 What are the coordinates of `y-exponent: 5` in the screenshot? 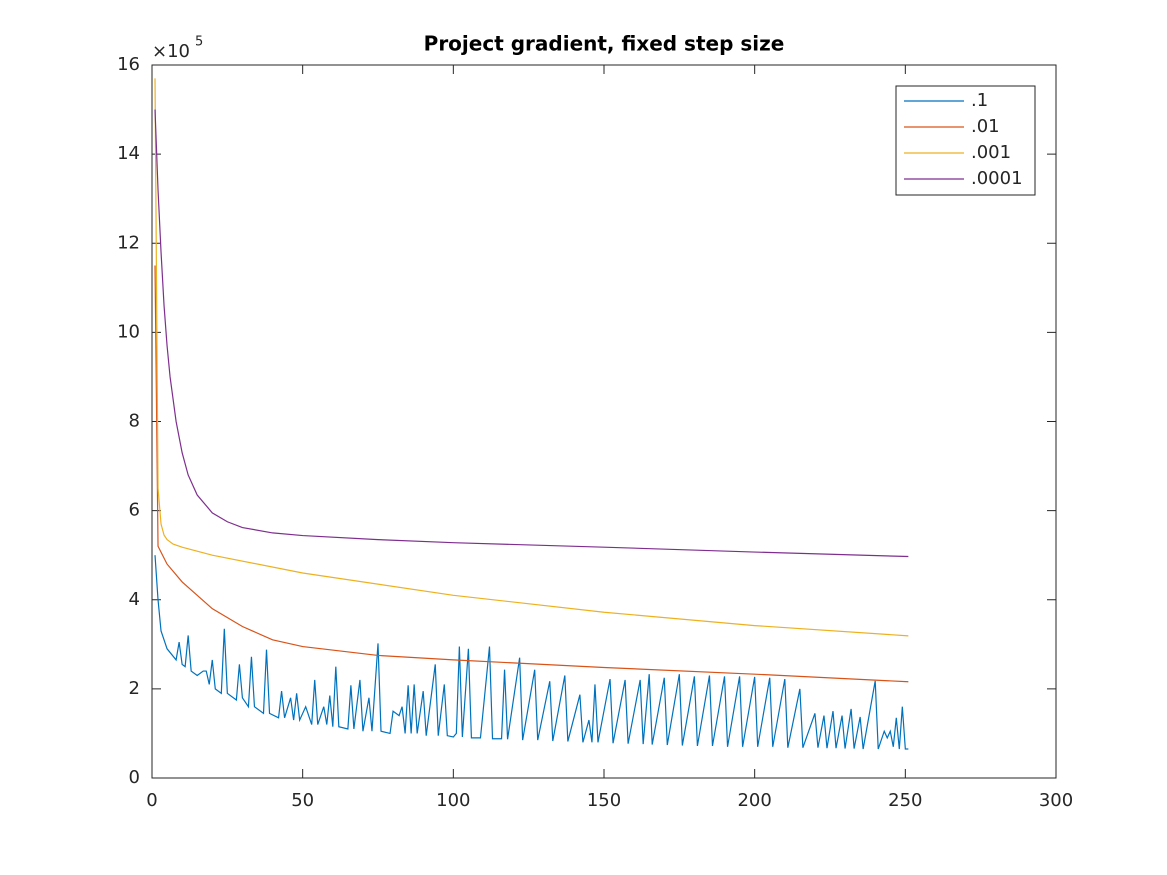 It's located at (199, 42).